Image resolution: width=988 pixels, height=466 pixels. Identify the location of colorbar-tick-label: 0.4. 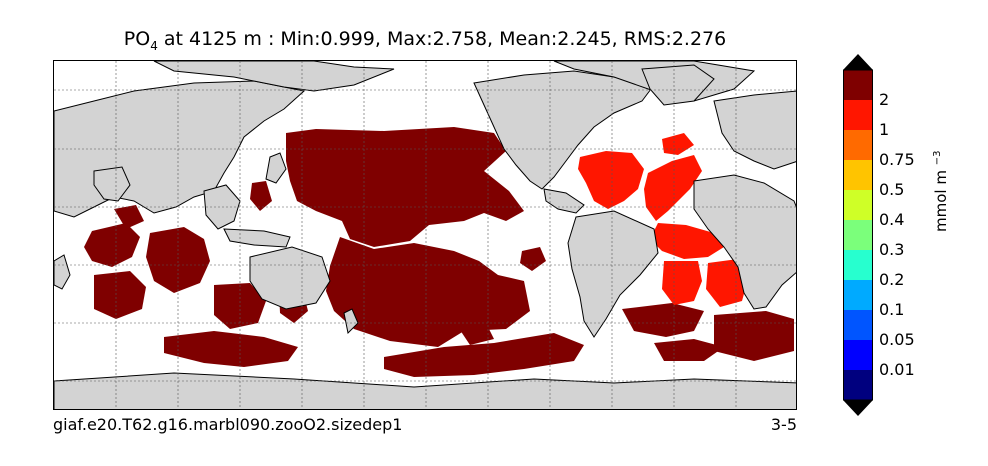
(892, 219).